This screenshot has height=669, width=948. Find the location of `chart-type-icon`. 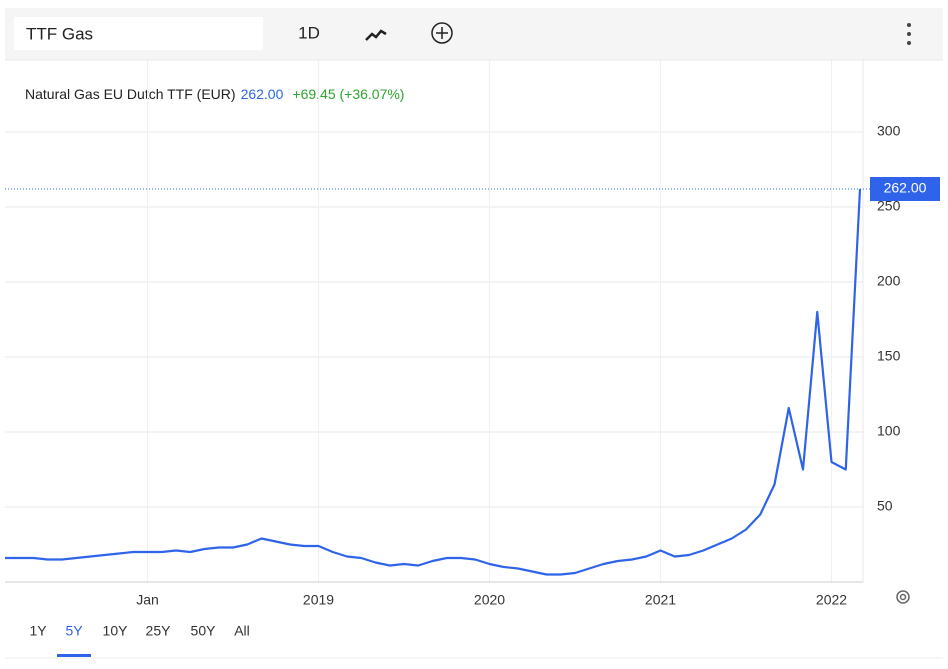

chart-type-icon is located at coordinates (376, 35).